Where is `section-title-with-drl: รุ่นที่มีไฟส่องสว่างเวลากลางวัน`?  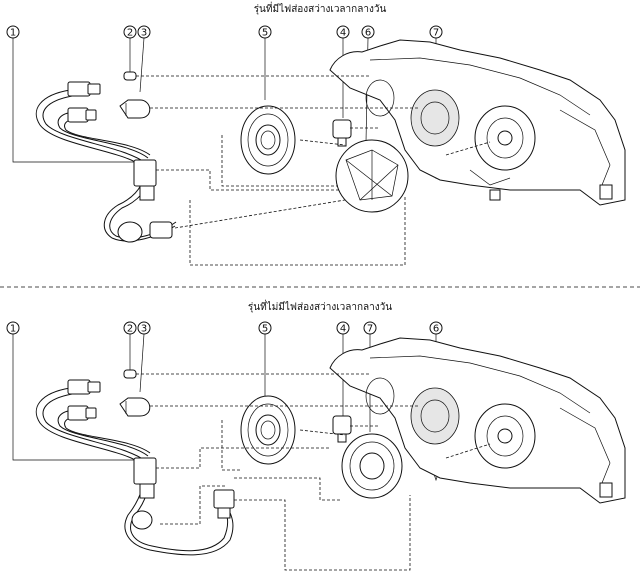 section-title-with-drl: รุ่นที่มีไฟส่องสว่างเวลากลางวัน is located at coordinates (320, 8).